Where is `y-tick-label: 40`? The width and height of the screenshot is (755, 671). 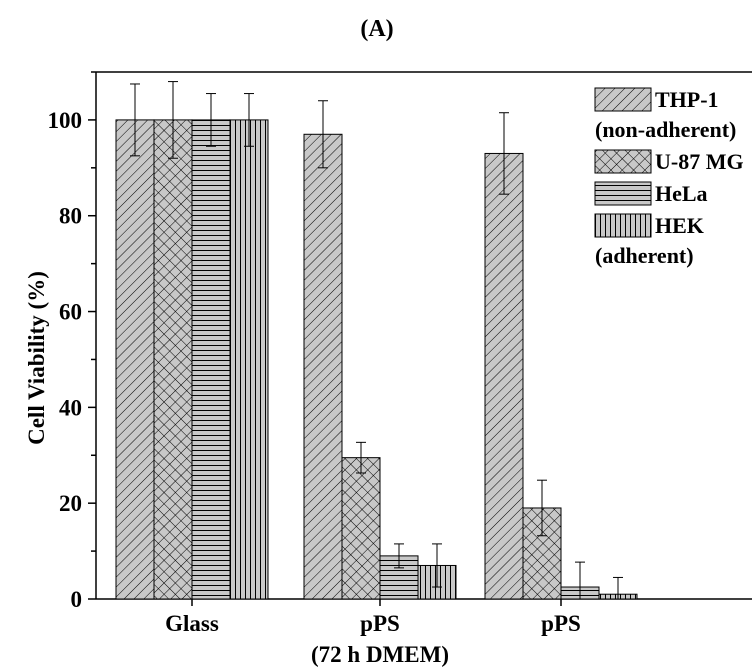 y-tick-label: 40 is located at coordinates (70, 407).